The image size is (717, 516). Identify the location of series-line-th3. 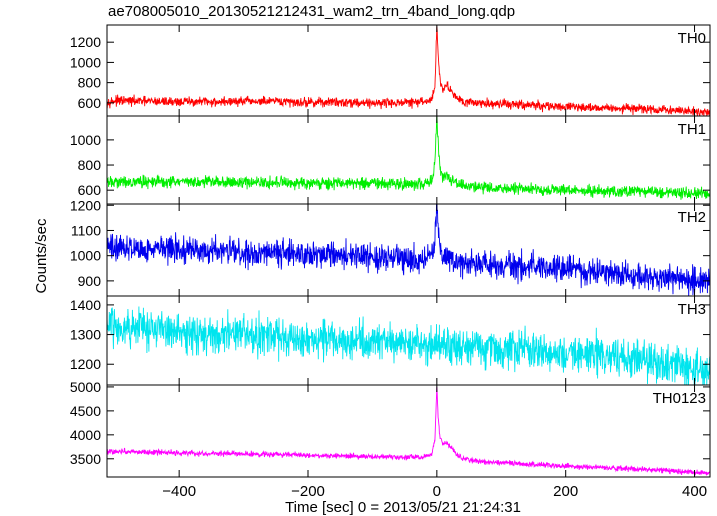
(408, 345).